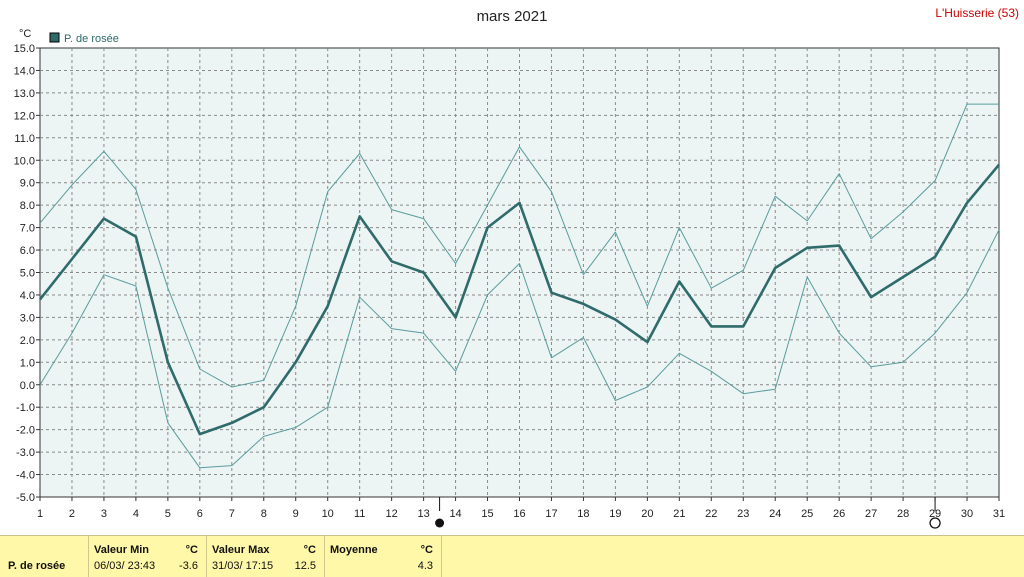  What do you see at coordinates (392, 514) in the screenshot?
I see `x-tick-label: 12` at bounding box center [392, 514].